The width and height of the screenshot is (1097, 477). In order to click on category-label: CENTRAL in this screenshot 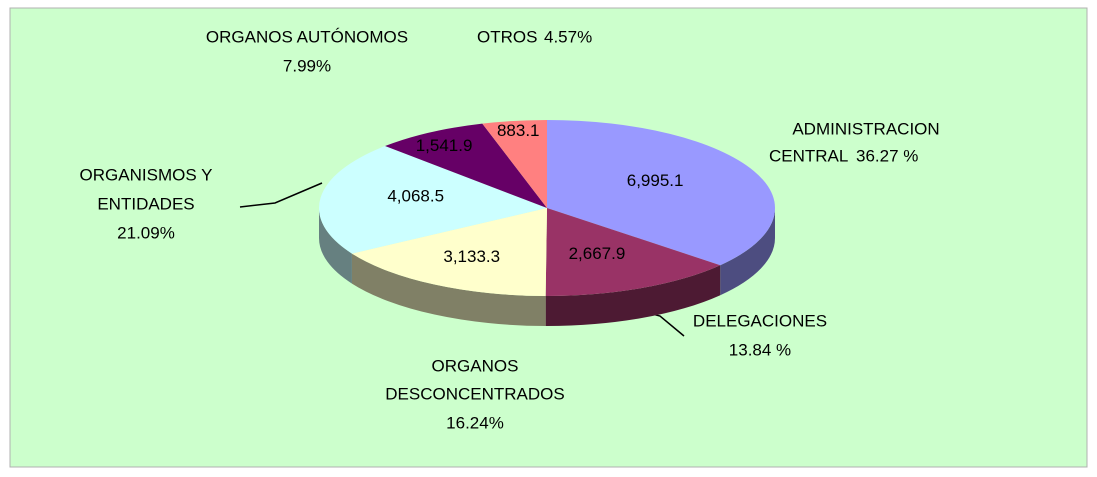, I will do `click(808, 155)`.